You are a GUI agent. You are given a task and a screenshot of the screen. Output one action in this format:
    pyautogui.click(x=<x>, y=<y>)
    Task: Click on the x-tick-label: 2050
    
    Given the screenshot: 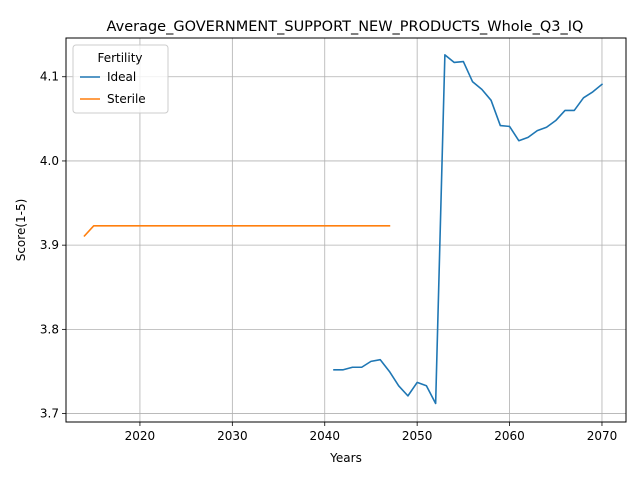 What is the action you would take?
    pyautogui.click(x=417, y=436)
    